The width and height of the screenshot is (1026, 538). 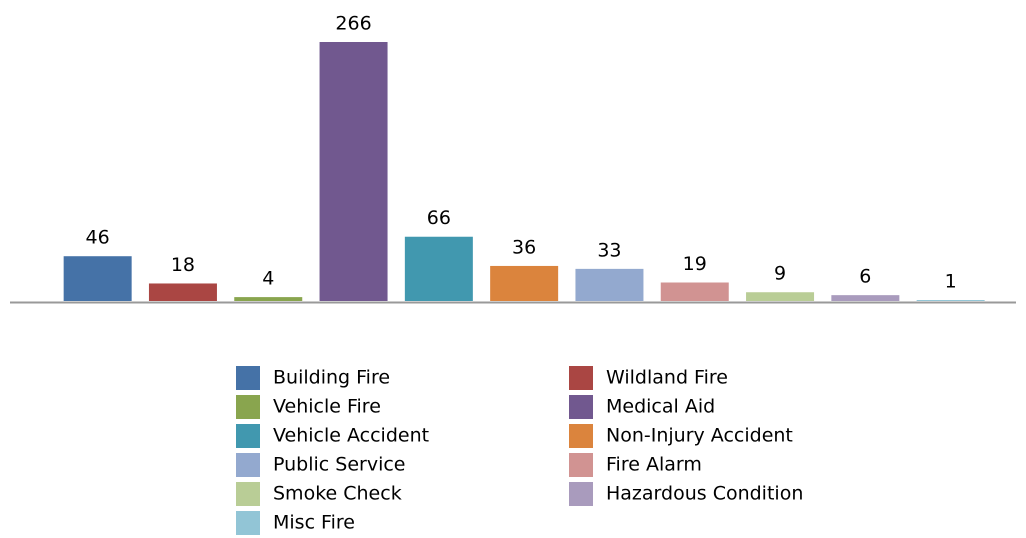 What do you see at coordinates (667, 378) in the screenshot?
I see `legend-label: Wildland Fire` at bounding box center [667, 378].